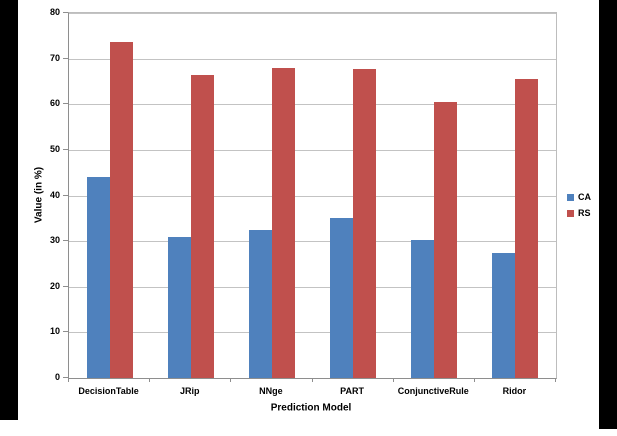 The image size is (617, 436). Describe the element at coordinates (584, 213) in the screenshot. I see `legend-label: RS` at that location.